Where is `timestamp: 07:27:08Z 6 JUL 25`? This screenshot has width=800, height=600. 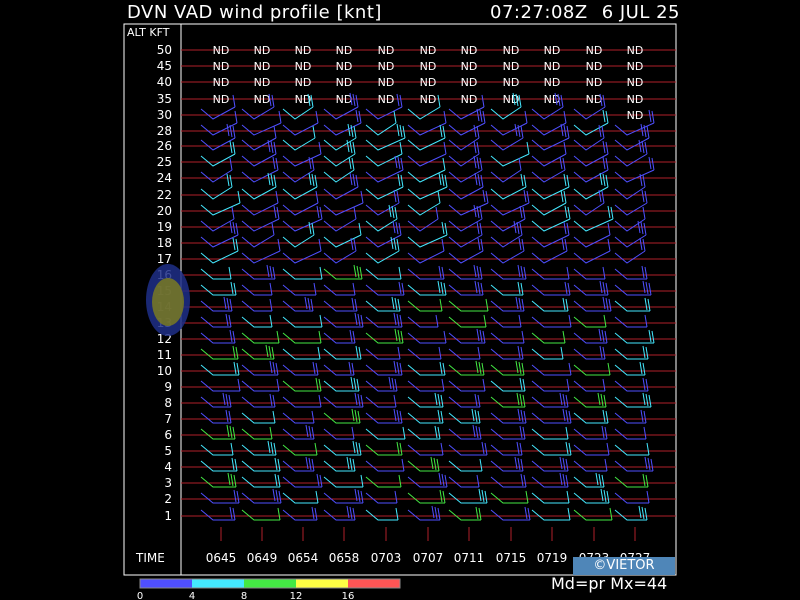
timestamp: 07:27:08Z 6 JUL 25 is located at coordinates (592, 12).